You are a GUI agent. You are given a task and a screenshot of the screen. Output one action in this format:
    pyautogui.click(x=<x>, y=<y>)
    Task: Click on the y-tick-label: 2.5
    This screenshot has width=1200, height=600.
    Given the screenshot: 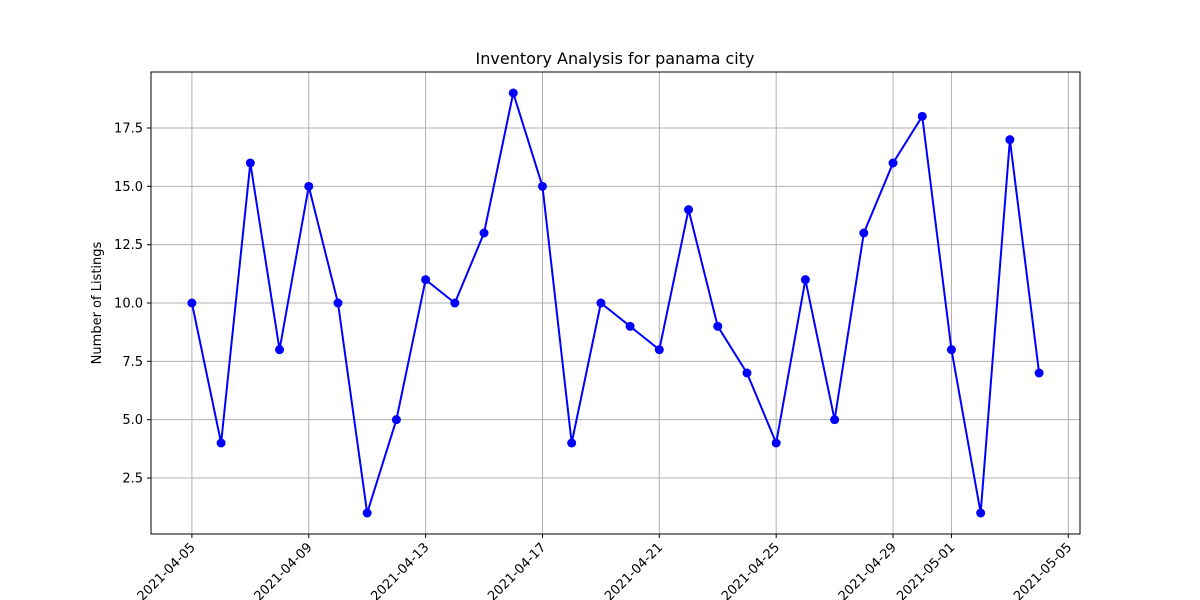 What is the action you would take?
    pyautogui.click(x=132, y=479)
    